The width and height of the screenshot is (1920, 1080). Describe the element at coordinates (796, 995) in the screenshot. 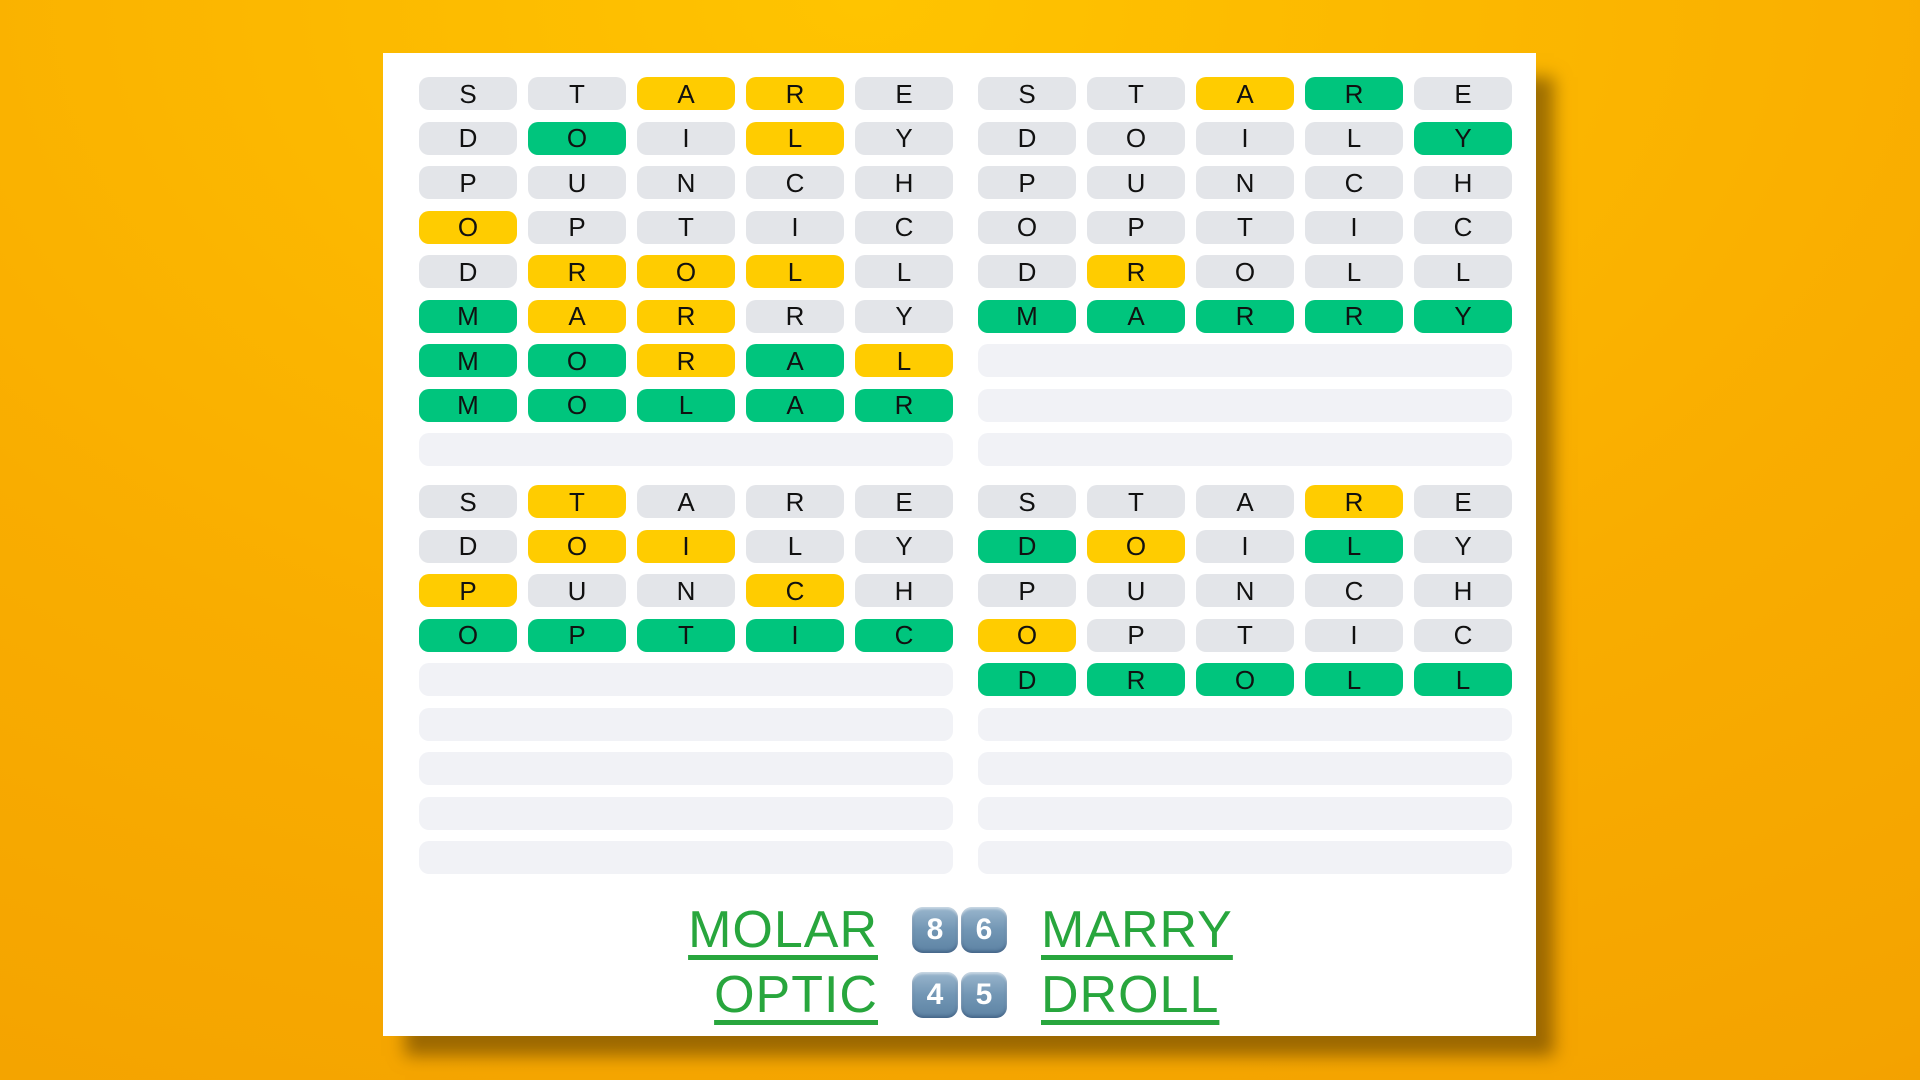

I see `answer-link-optic: OPTIC` at that location.